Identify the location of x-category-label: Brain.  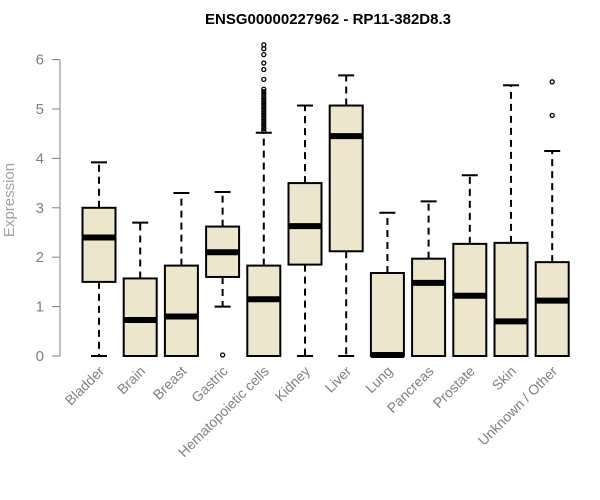
(131, 380).